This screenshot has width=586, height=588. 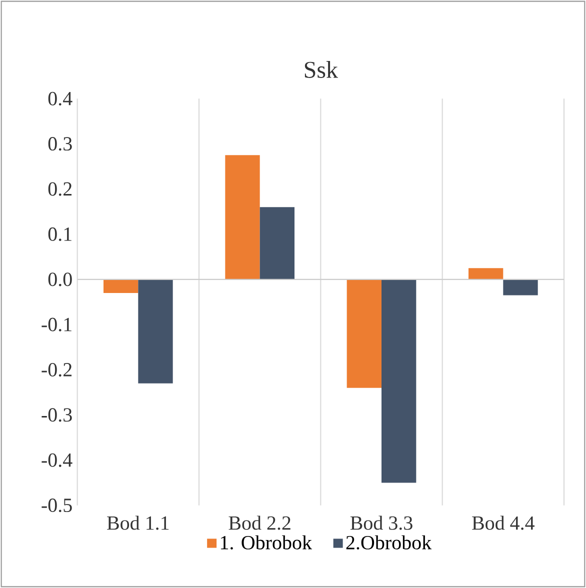 What do you see at coordinates (321, 69) in the screenshot?
I see `chart-title: Ssk` at bounding box center [321, 69].